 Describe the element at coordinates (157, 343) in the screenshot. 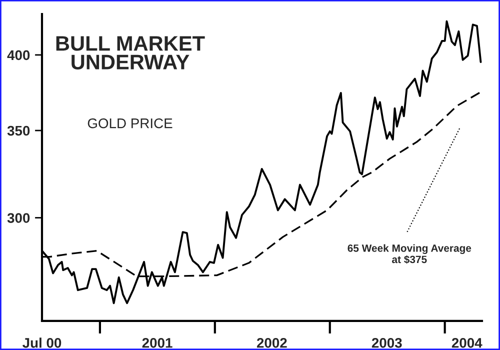

I see `x-tick-label: 2001` at that location.